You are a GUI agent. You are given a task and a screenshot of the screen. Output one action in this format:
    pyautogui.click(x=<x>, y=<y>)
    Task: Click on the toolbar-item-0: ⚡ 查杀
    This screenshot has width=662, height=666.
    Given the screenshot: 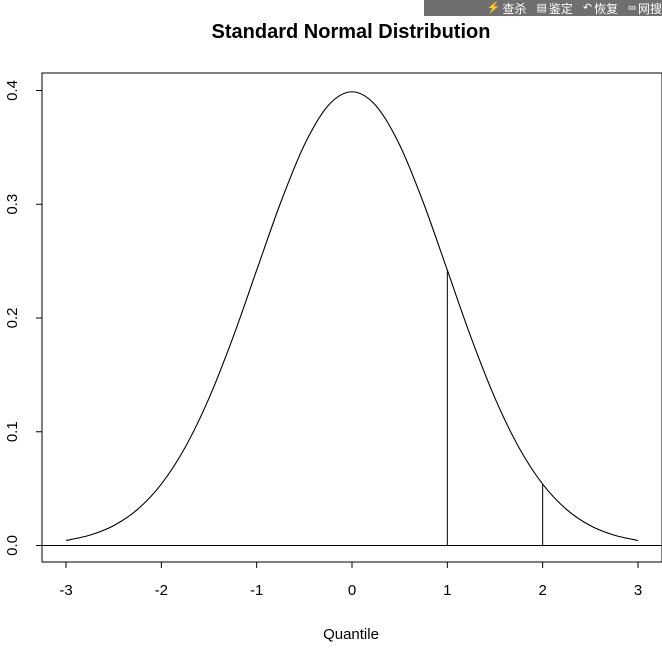 What is the action you would take?
    pyautogui.click(x=507, y=8)
    